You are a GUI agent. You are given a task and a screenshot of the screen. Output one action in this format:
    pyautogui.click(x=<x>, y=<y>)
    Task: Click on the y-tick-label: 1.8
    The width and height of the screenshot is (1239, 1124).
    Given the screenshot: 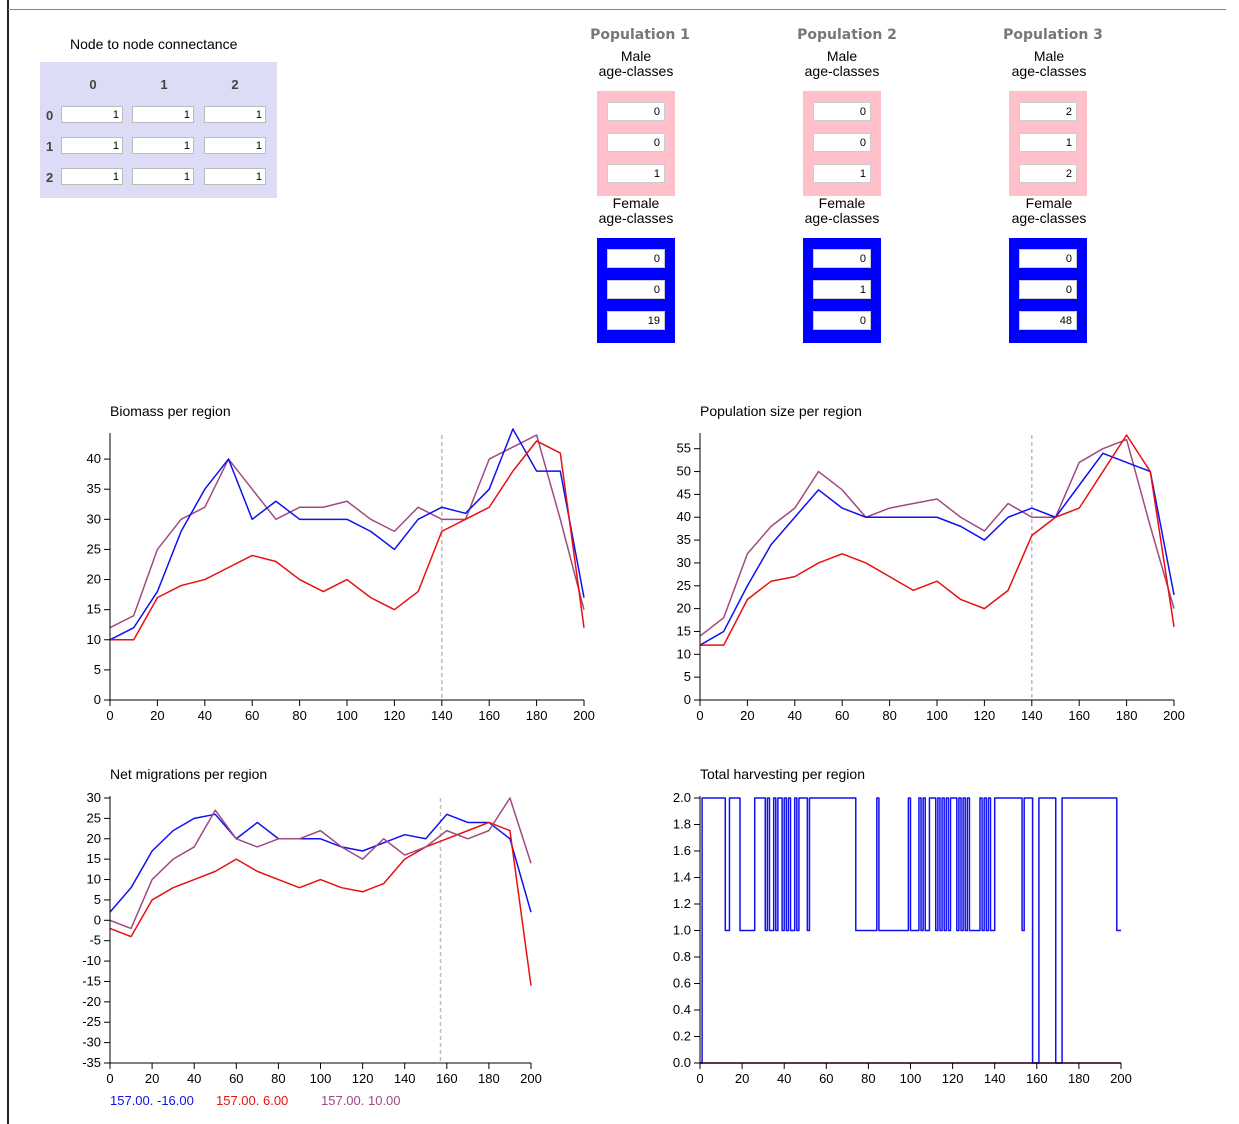 What is the action you would take?
    pyautogui.click(x=682, y=824)
    